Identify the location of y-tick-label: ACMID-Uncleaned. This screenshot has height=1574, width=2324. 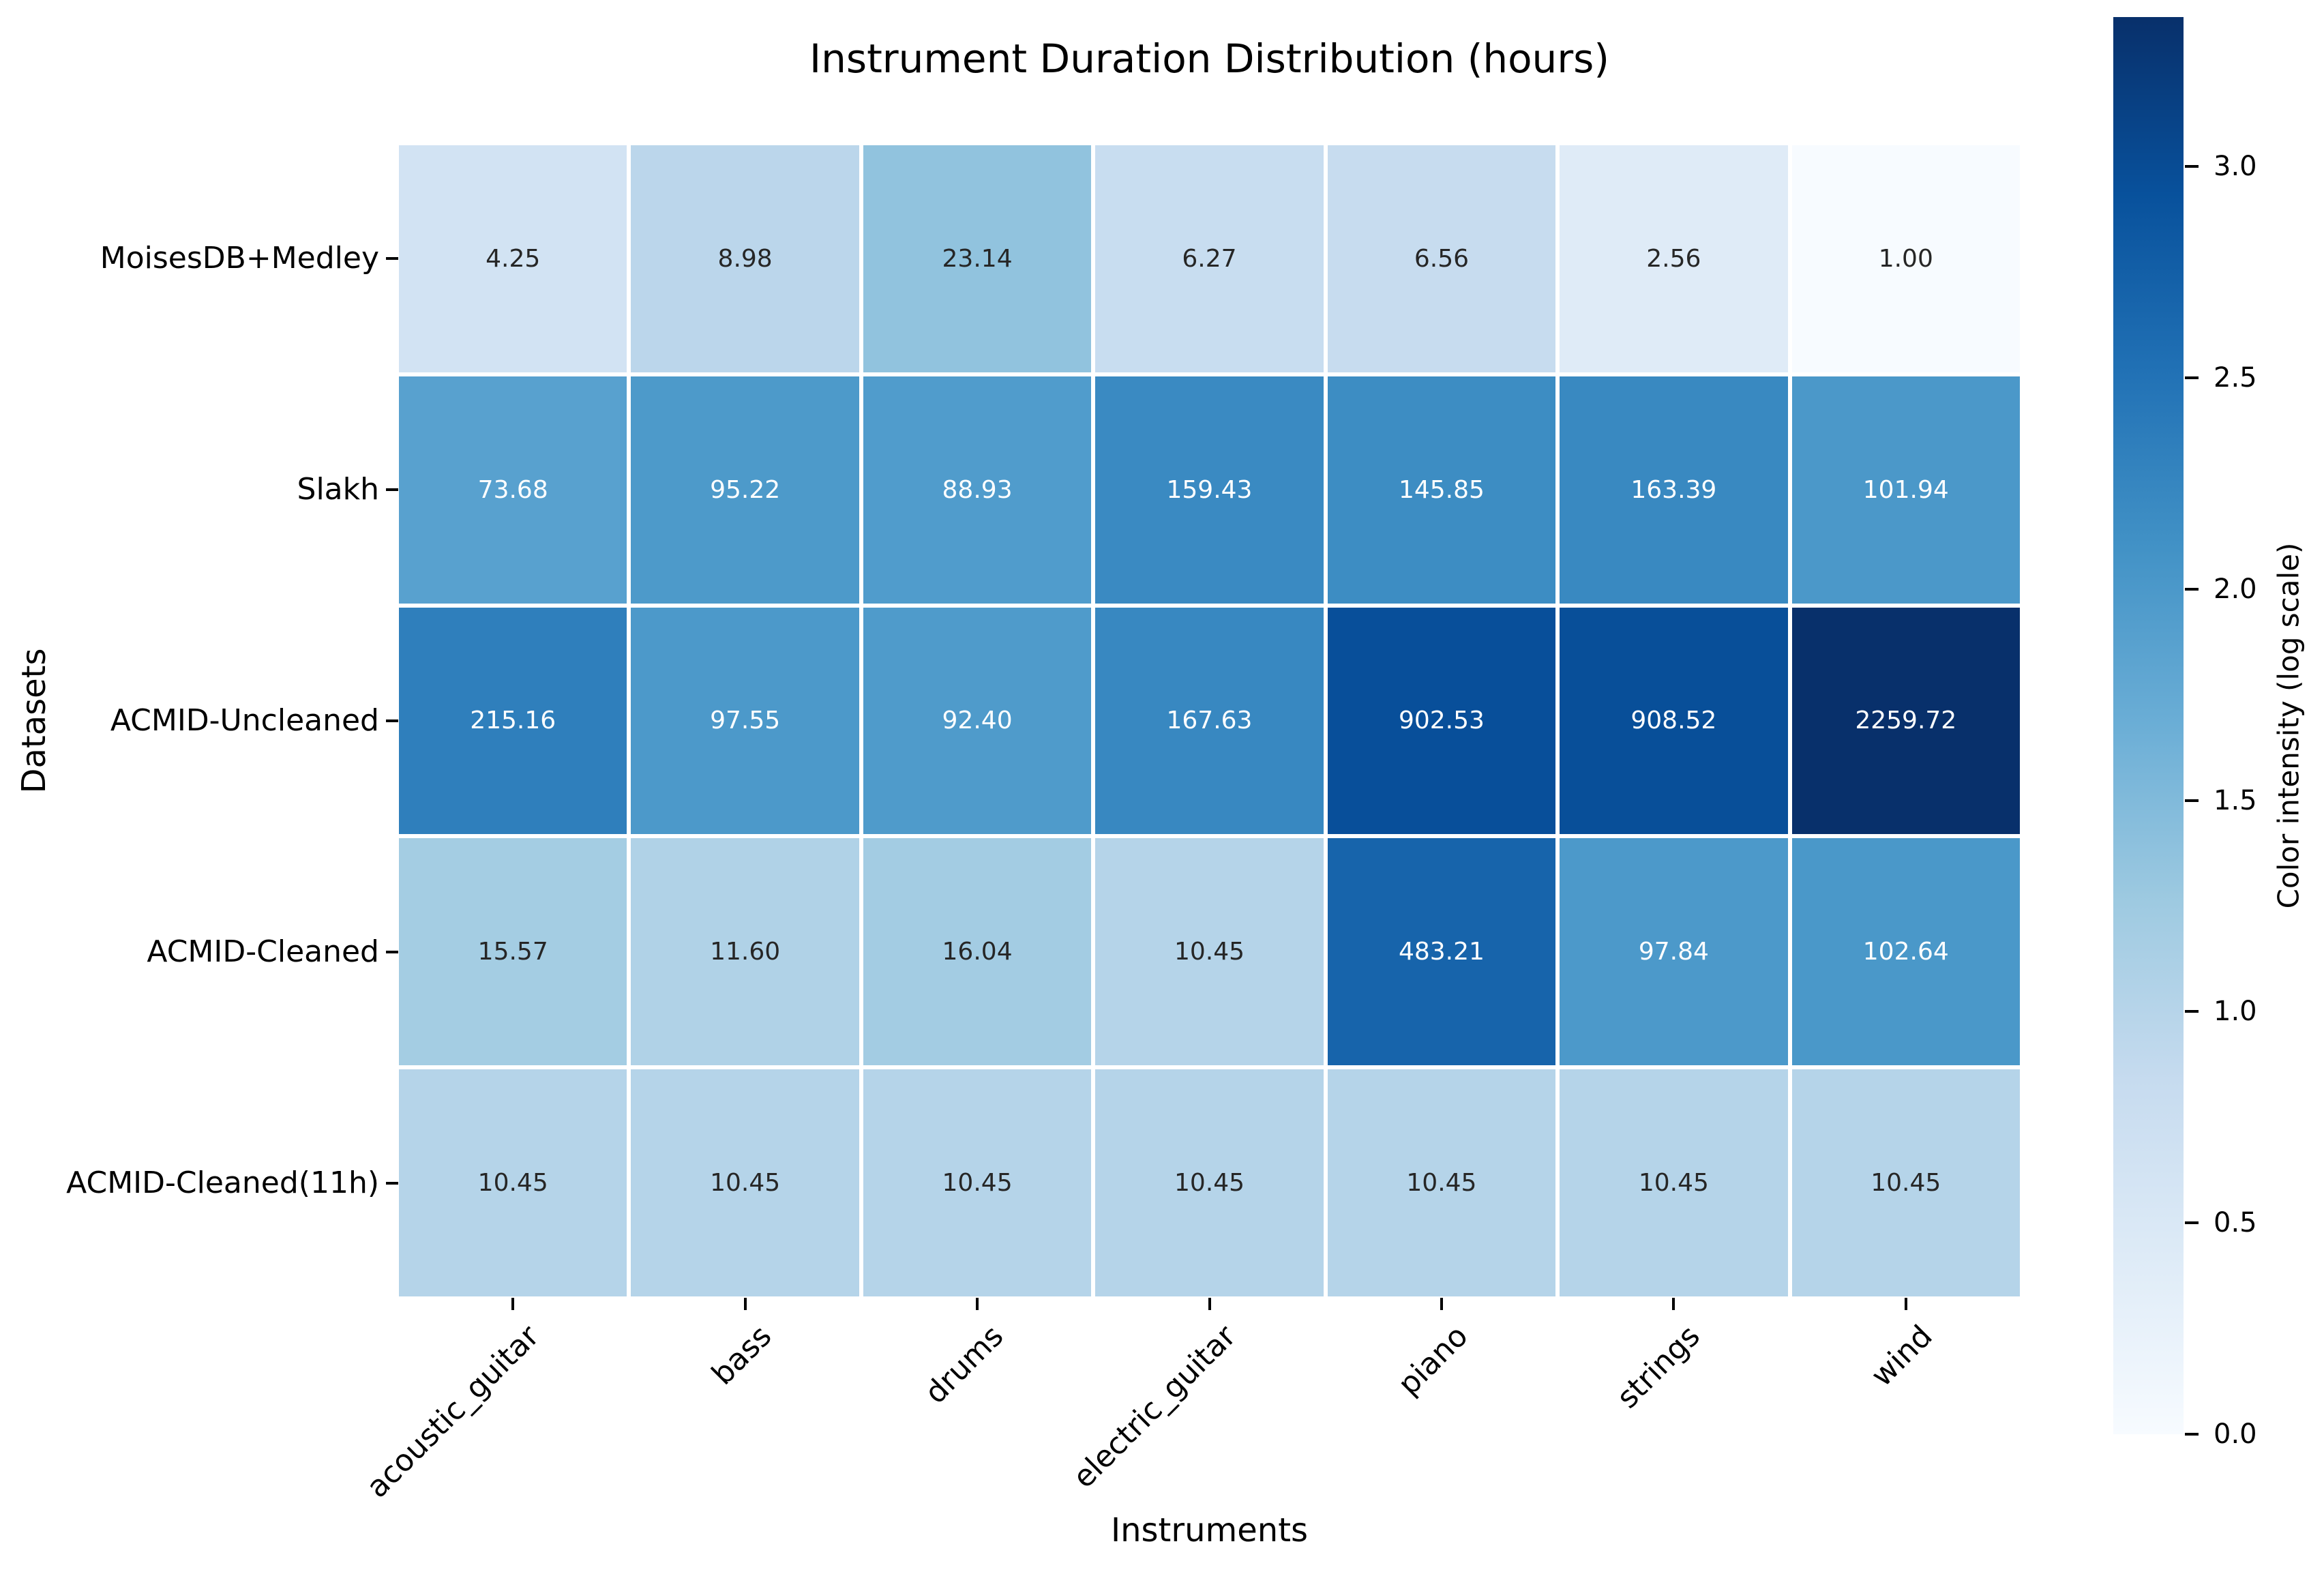
(244, 720).